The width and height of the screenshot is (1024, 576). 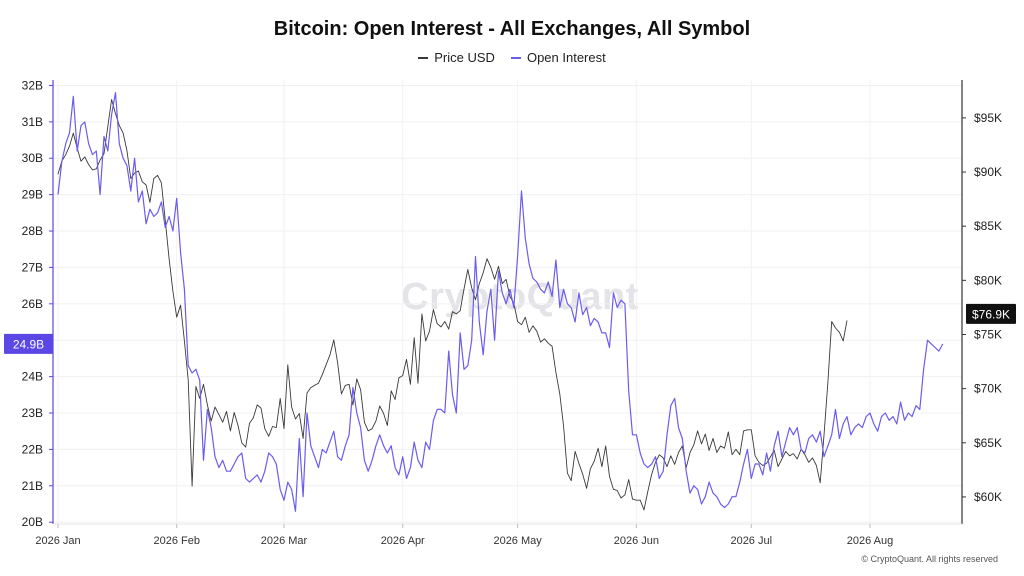 What do you see at coordinates (32, 122) in the screenshot?
I see `y-left-tick-label: 31B` at bounding box center [32, 122].